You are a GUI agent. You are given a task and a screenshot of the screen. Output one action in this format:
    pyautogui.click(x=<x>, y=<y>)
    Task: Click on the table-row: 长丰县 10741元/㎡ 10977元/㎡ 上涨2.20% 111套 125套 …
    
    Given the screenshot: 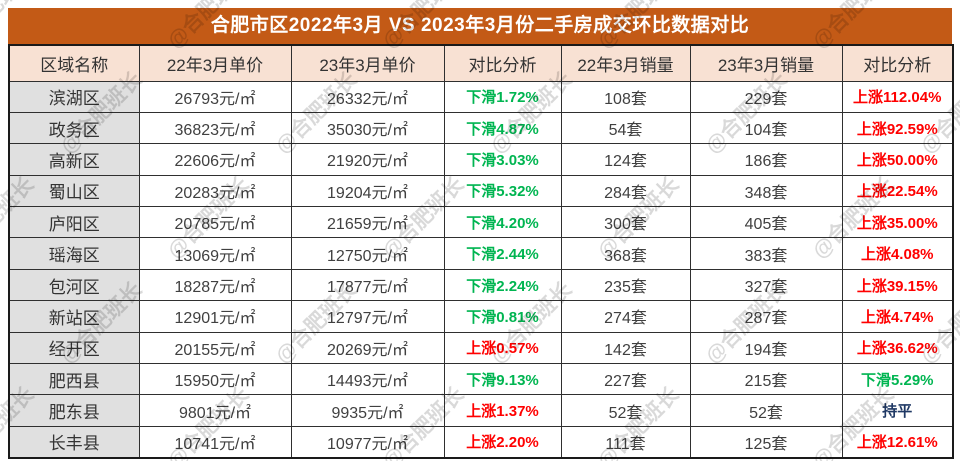 What is the action you would take?
    pyautogui.click(x=481, y=442)
    